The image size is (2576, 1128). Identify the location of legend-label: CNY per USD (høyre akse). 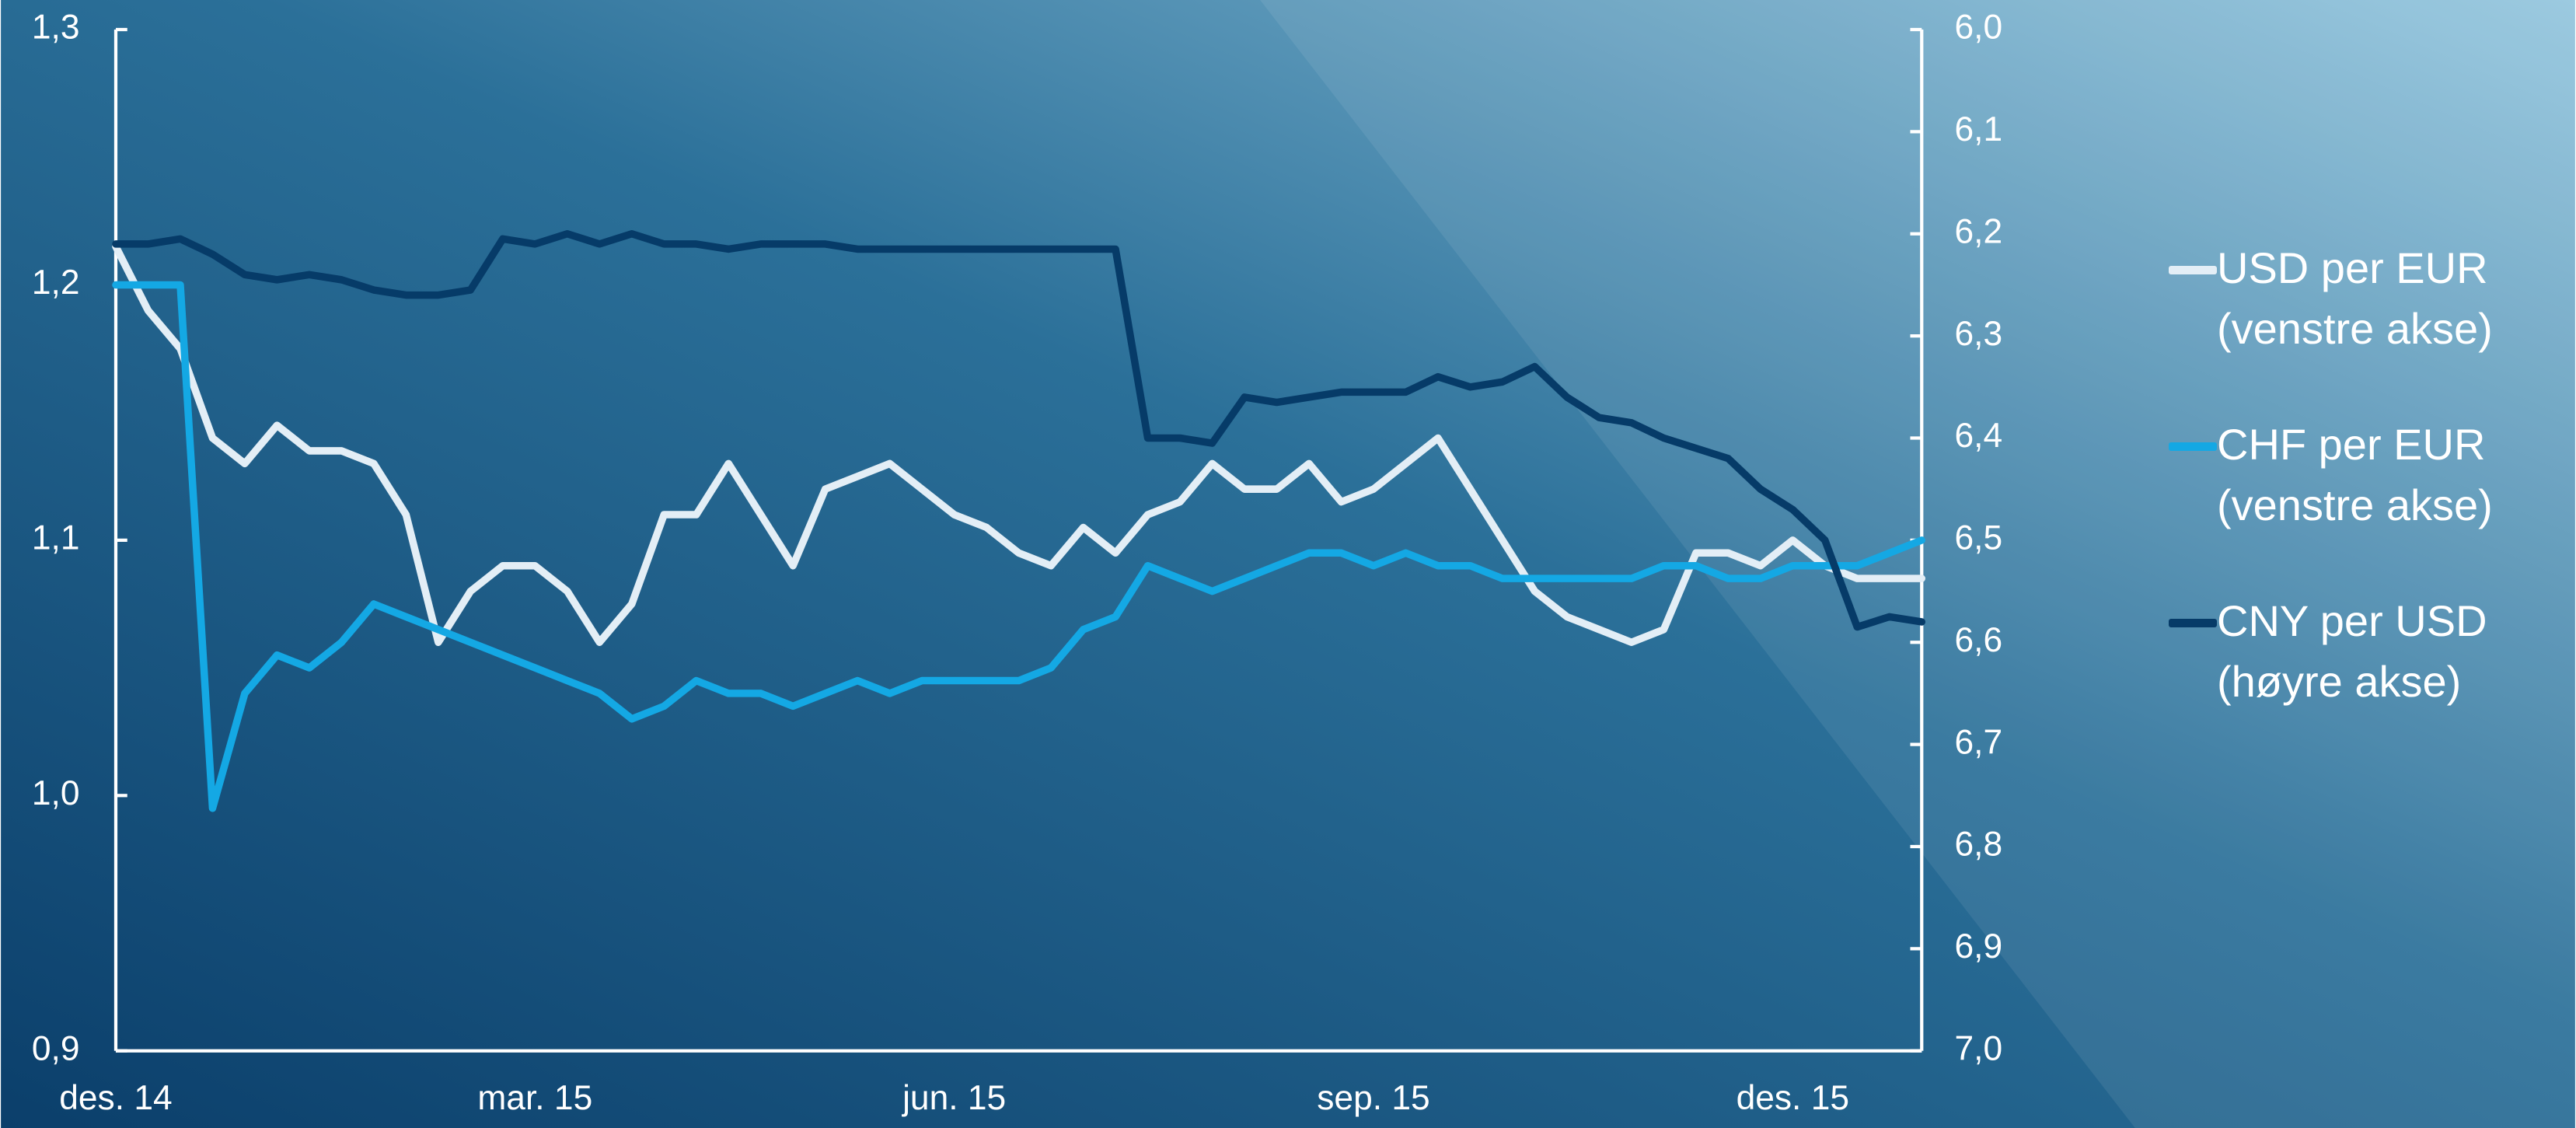
(2352, 651).